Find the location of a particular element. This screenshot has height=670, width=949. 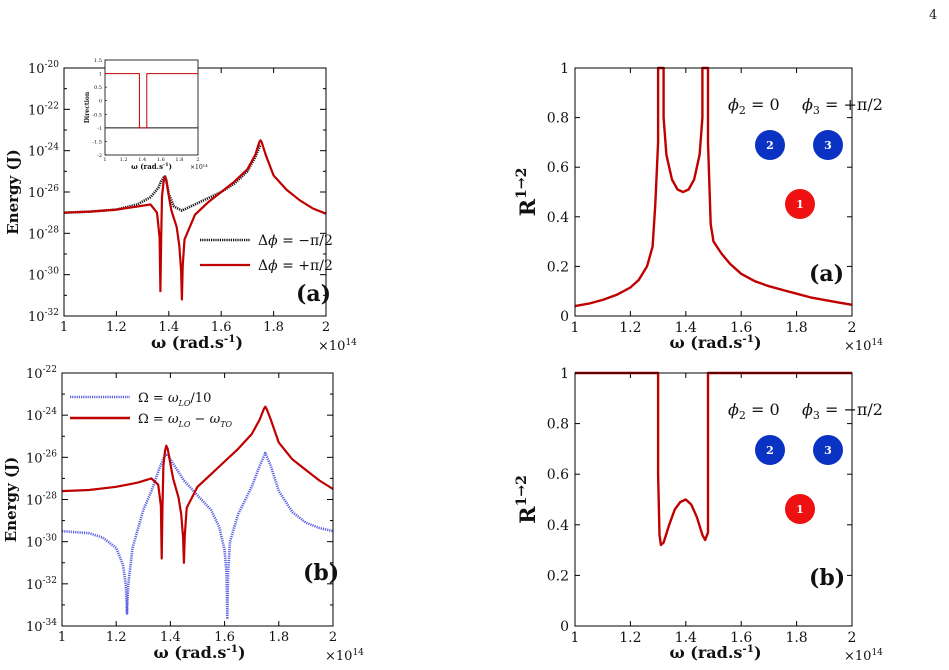

panel-a-left-ytick-label: 10-26 is located at coordinates (43, 192).